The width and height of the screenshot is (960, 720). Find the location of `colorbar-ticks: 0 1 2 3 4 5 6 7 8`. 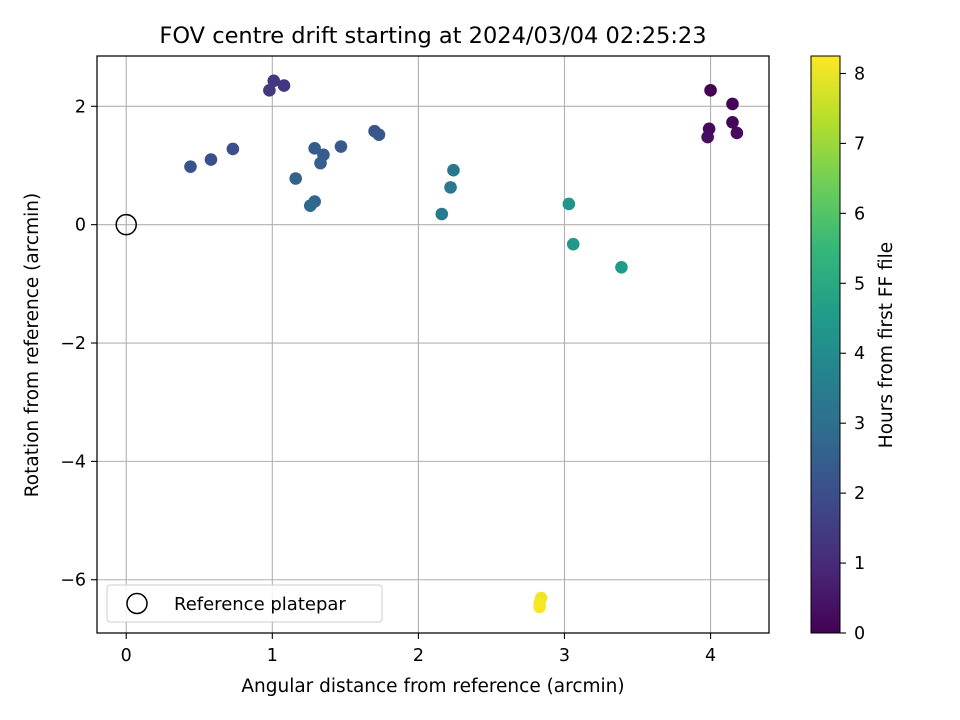

colorbar-ticks: 0 1 2 3 4 5 6 7 8 is located at coordinates (852, 354).